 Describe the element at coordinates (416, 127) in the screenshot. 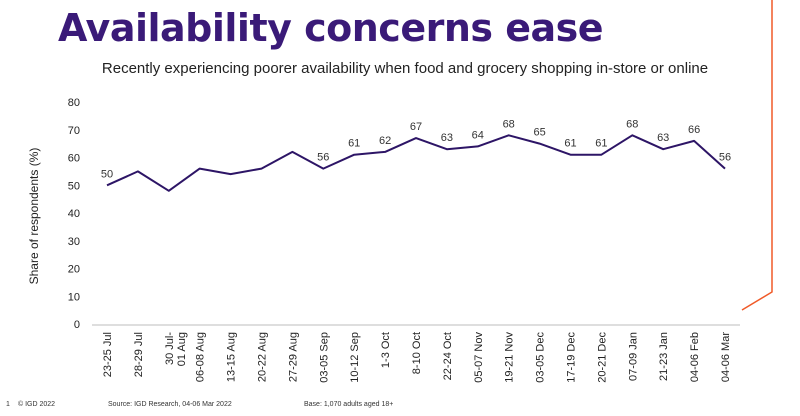

I see `data-label: 67` at that location.